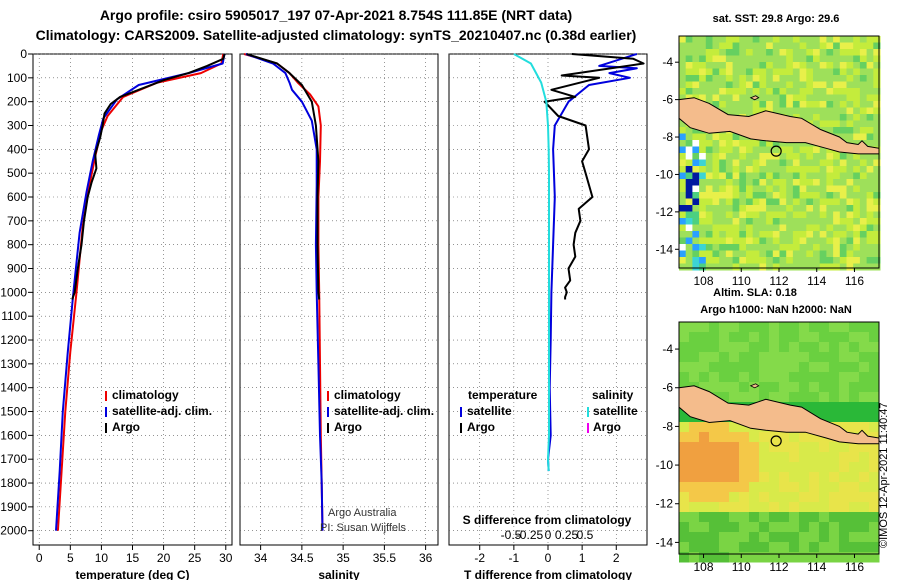  What do you see at coordinates (17, 269) in the screenshot?
I see `depth-y-tick-label: 900` at bounding box center [17, 269].